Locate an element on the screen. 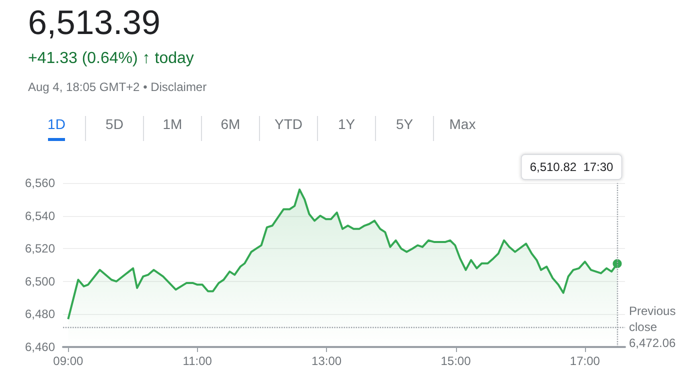 This screenshot has height=381, width=700. ref-line-label: 6,510.82 17:30 is located at coordinates (572, 167).